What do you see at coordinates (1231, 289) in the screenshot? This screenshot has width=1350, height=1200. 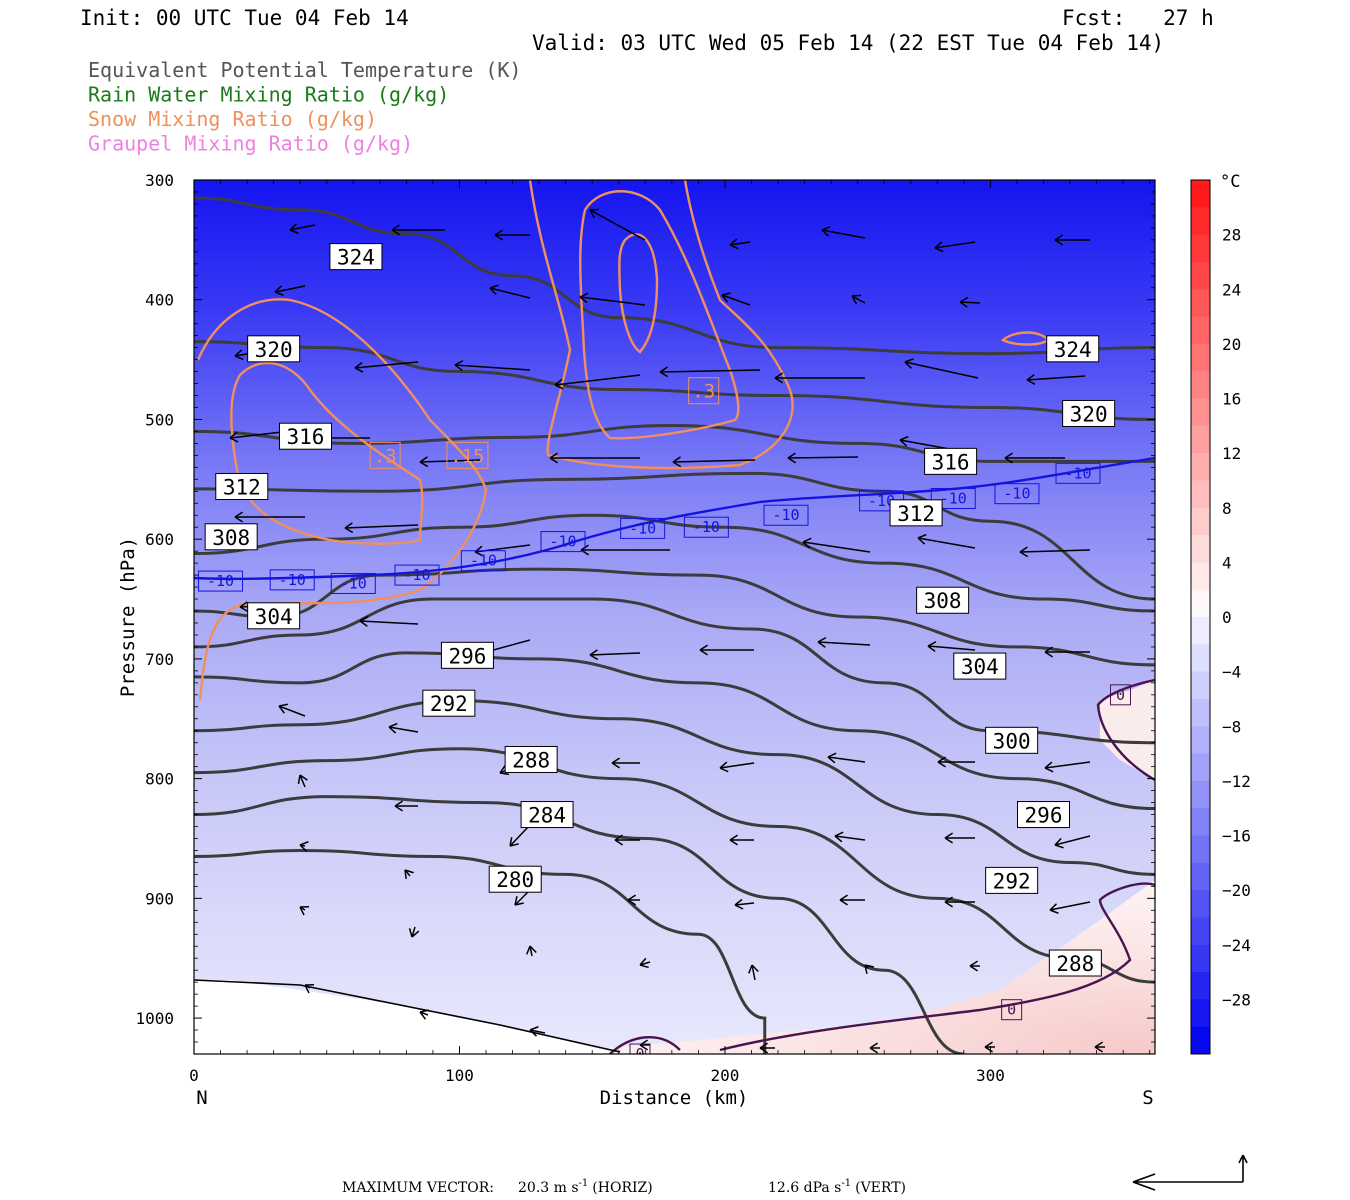 I see `colorbar-tick-label: 24` at bounding box center [1231, 289].